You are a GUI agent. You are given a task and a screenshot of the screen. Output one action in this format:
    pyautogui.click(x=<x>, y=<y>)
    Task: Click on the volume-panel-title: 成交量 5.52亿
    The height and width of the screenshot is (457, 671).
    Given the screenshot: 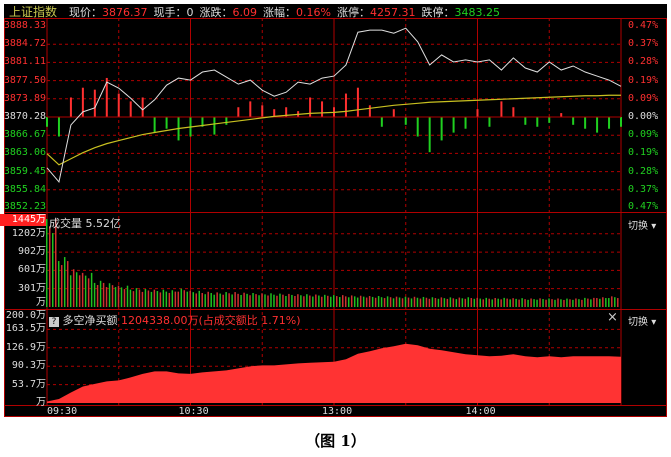 What is the action you would take?
    pyautogui.click(x=85, y=223)
    